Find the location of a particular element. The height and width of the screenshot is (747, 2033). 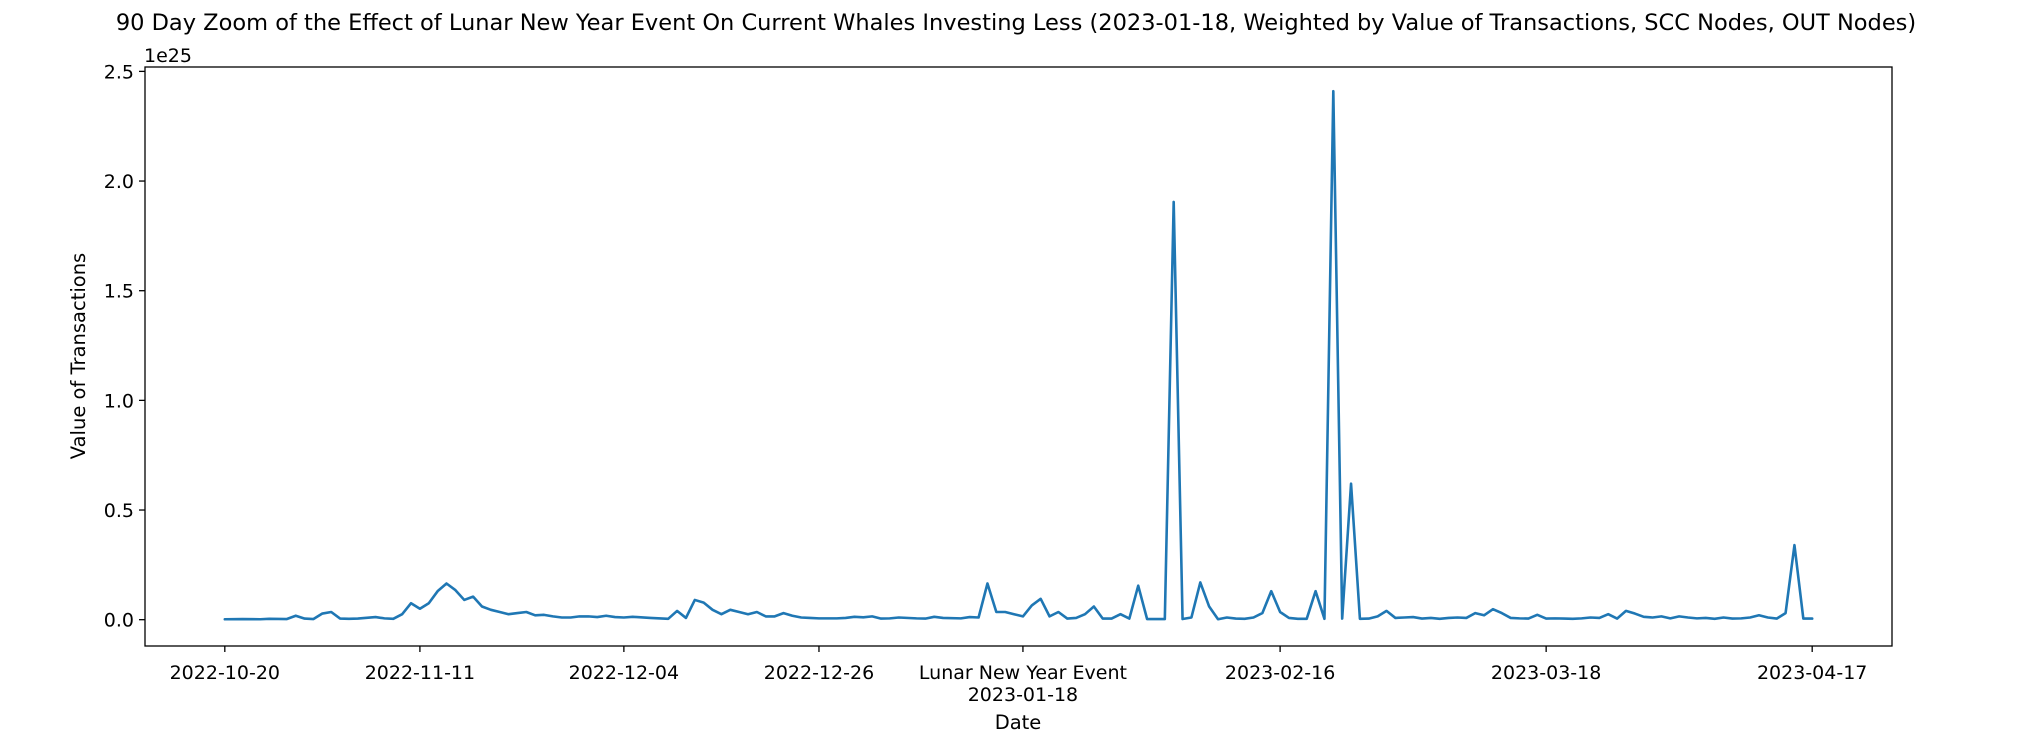

y-axis-ticks: 0.0 0.5 1.0 1.5 2.0 2.5 is located at coordinates (124, 346).